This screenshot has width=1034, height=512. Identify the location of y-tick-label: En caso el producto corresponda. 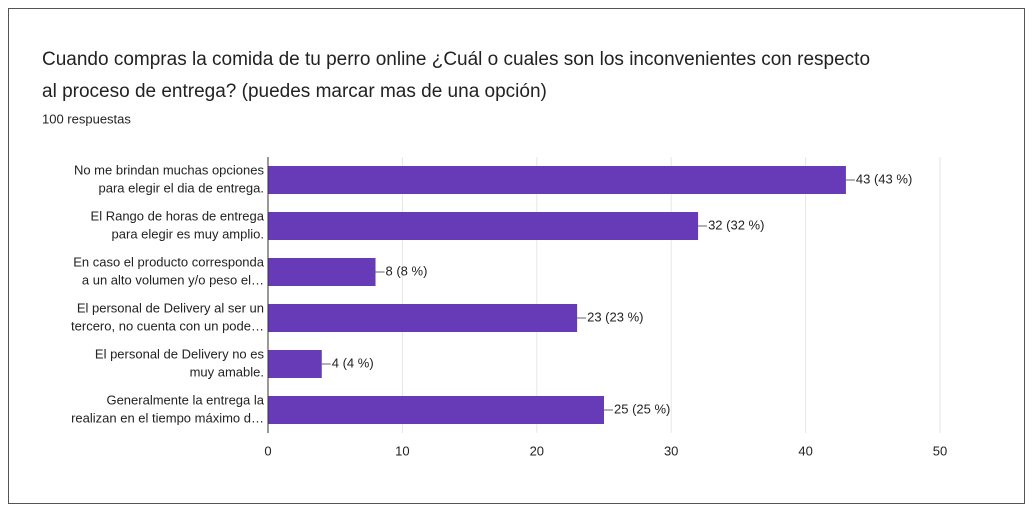
(169, 261).